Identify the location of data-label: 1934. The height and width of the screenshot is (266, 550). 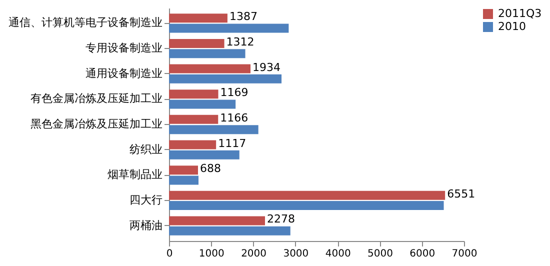
(266, 67).